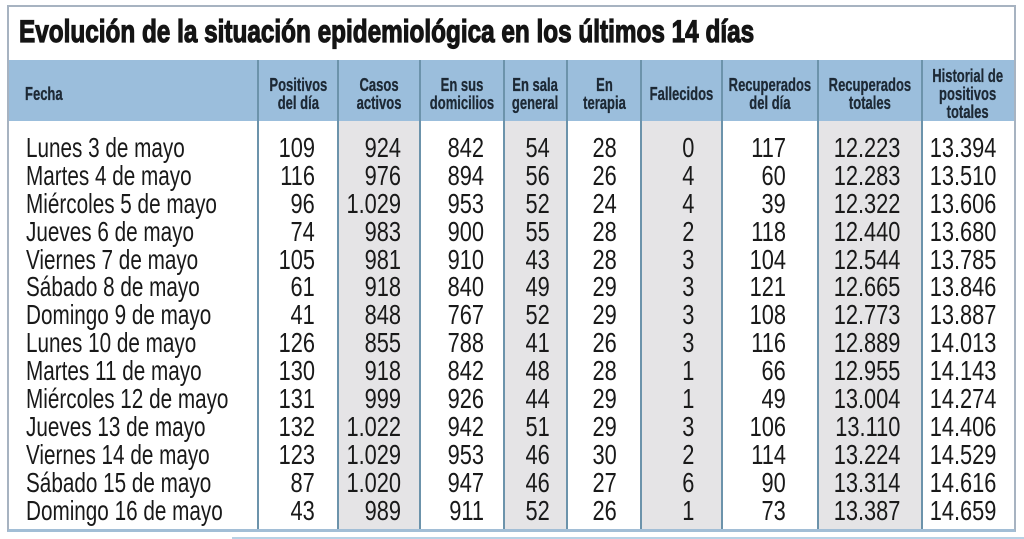 Image resolution: width=1024 pixels, height=539 pixels. Describe the element at coordinates (465, 426) in the screenshot. I see `cell-value: 942` at that location.